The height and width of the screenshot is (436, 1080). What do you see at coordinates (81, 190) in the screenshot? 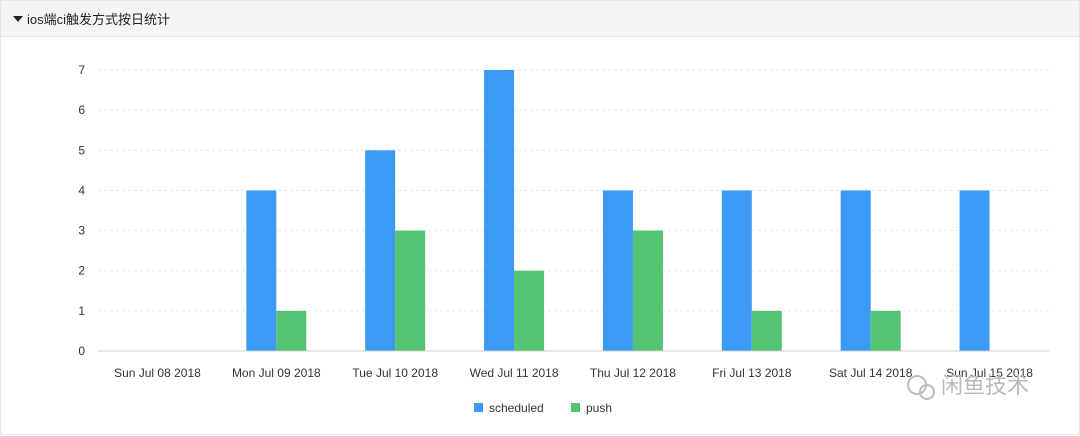
I see `y-tick-label: 4` at bounding box center [81, 190].